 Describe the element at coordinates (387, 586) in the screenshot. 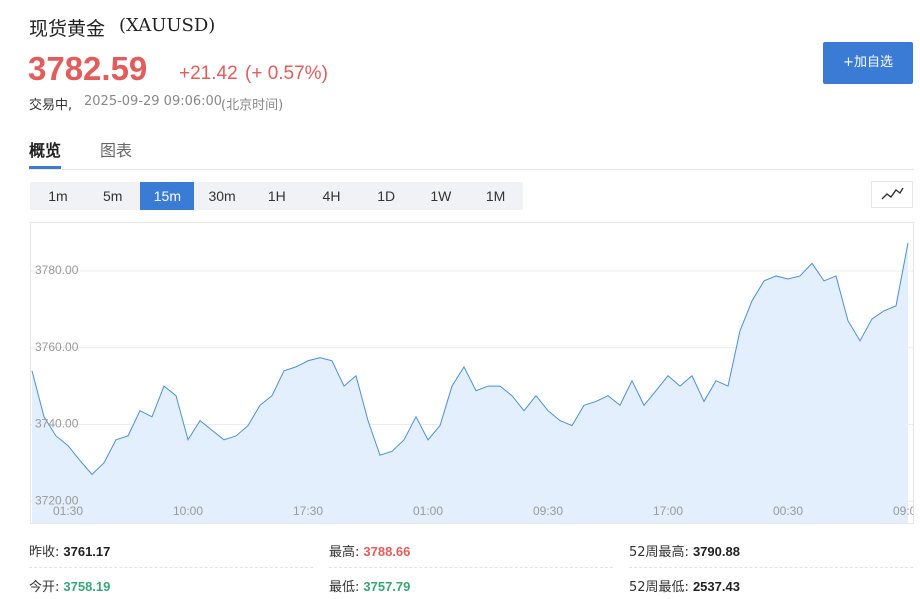

I see `stat-value: 3757.79` at that location.